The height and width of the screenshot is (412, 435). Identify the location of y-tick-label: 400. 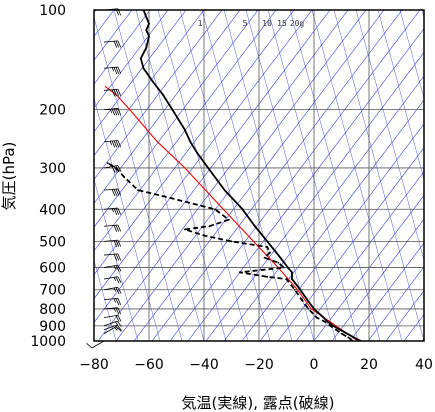
(52, 210).